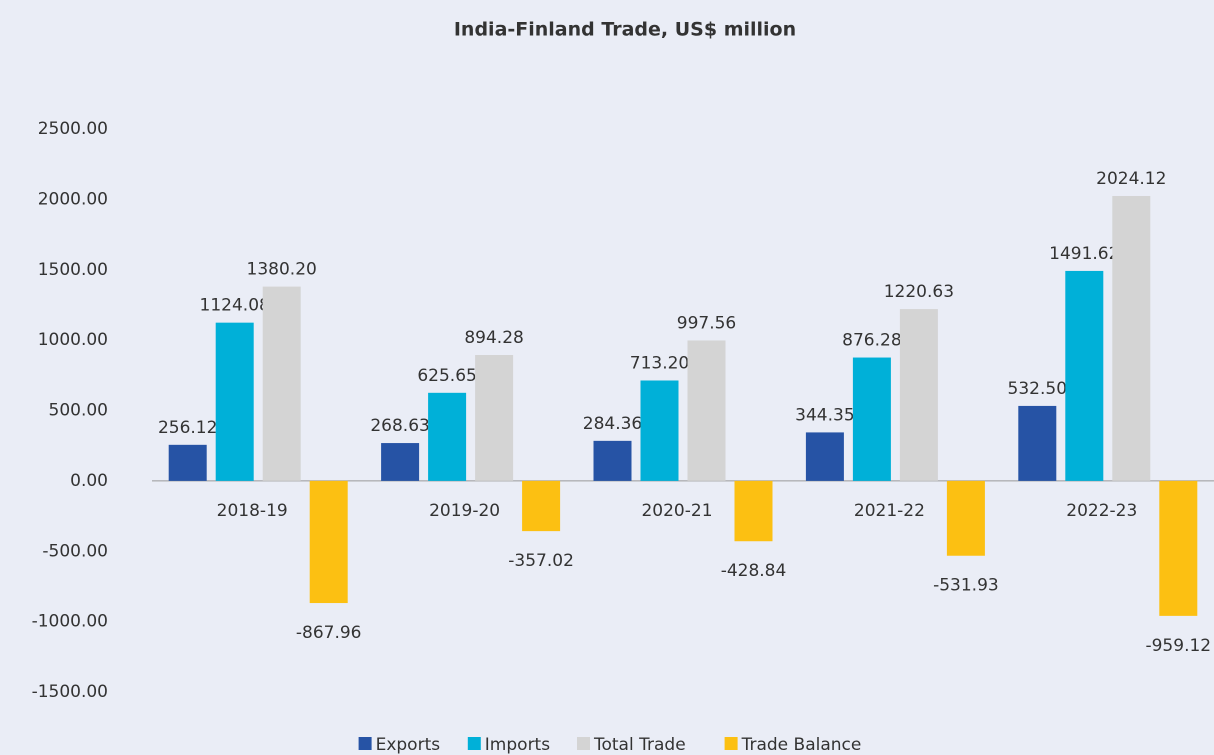 The width and height of the screenshot is (1214, 755). What do you see at coordinates (1101, 511) in the screenshot?
I see `x-tick-label: 2022-23` at bounding box center [1101, 511].